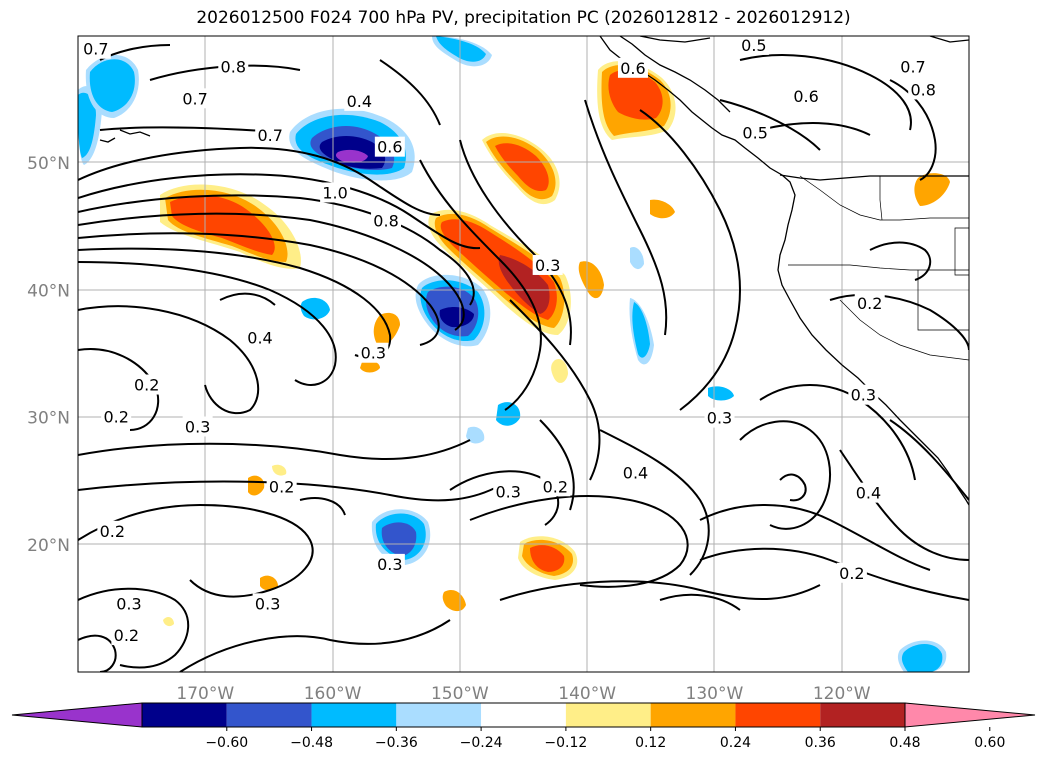 The image size is (1047, 765). Describe the element at coordinates (48, 291) in the screenshot. I see `lat-tick-label: 40°N` at that location.